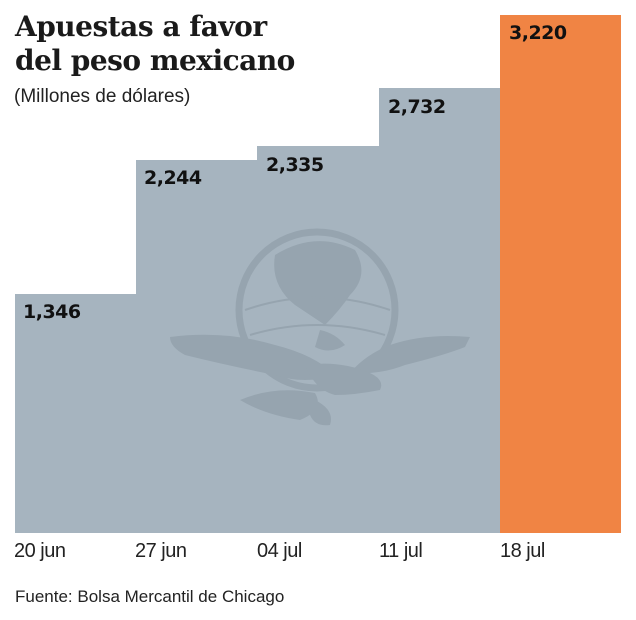 This screenshot has height=620, width=636. What do you see at coordinates (141, 26) in the screenshot?
I see `title-line-1: Apuestas a favor` at bounding box center [141, 26].